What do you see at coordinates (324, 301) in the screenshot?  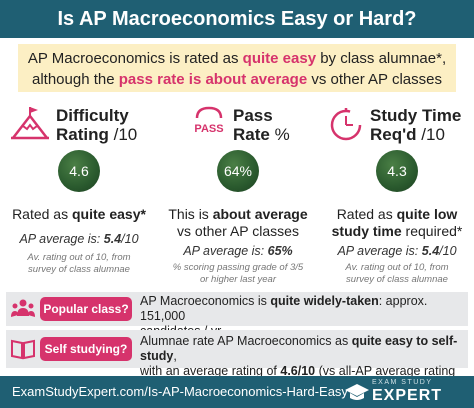 I see `row-text-highlight: quite widely-taken` at bounding box center [324, 301].